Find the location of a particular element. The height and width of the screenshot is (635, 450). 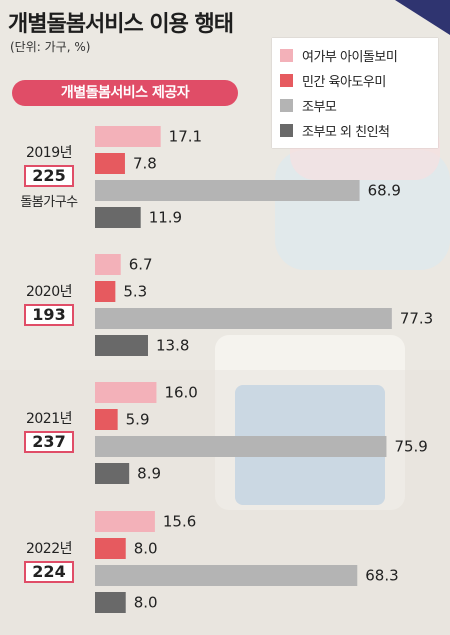

household-count: 225 is located at coordinates (49, 176).